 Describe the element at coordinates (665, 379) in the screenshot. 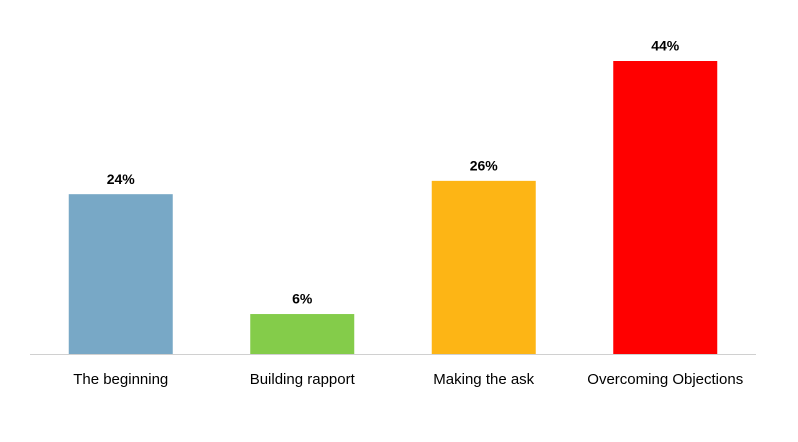

I see `x-tick-label: Overcoming Objections` at that location.